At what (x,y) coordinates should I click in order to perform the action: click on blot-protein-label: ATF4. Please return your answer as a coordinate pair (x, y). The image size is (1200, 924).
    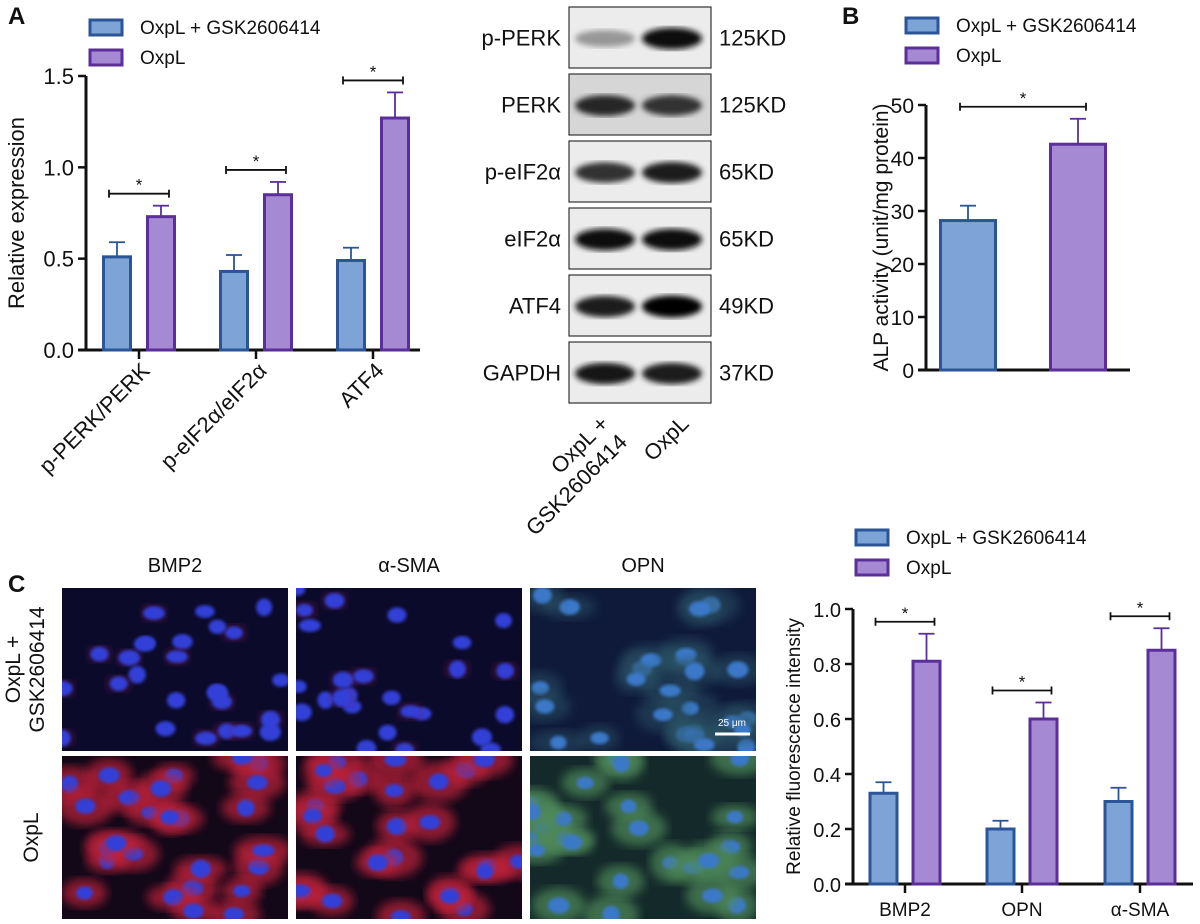
    Looking at the image, I should click on (535, 306).